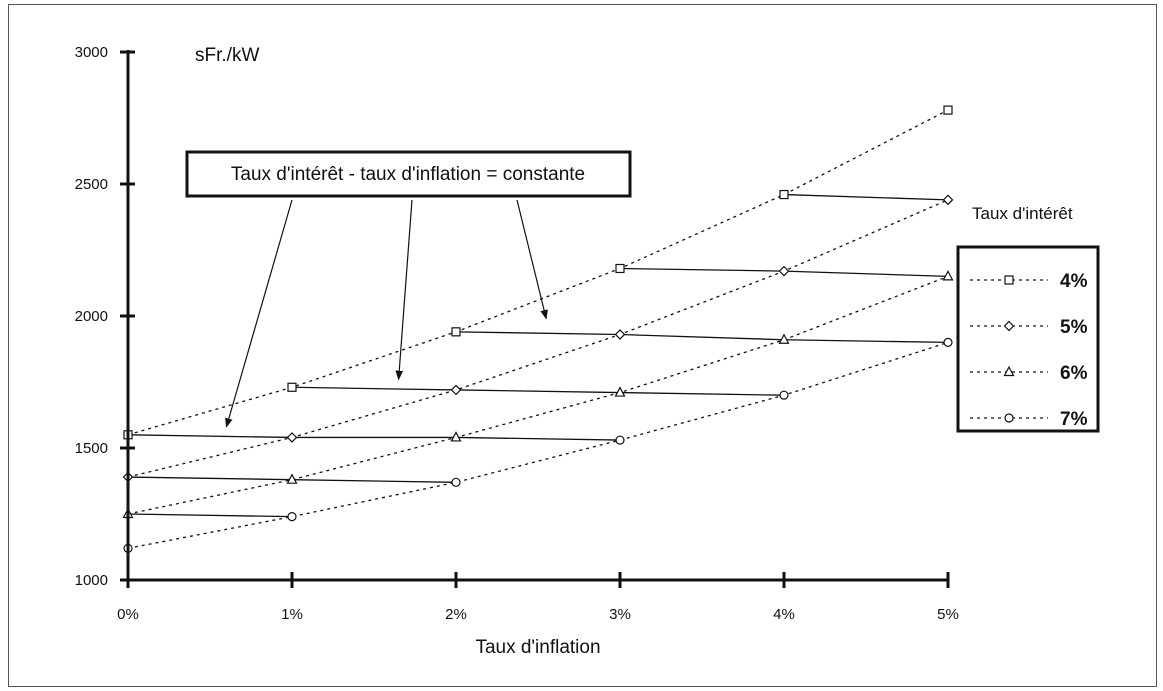  What do you see at coordinates (1074, 373) in the screenshot?
I see `legend-label-6pct: 6%` at bounding box center [1074, 373].